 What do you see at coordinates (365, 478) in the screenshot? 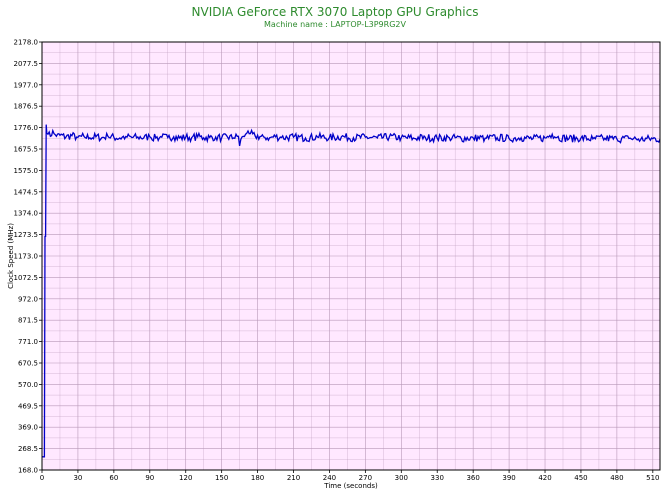
I see `x-tick-label: 270` at bounding box center [365, 478].